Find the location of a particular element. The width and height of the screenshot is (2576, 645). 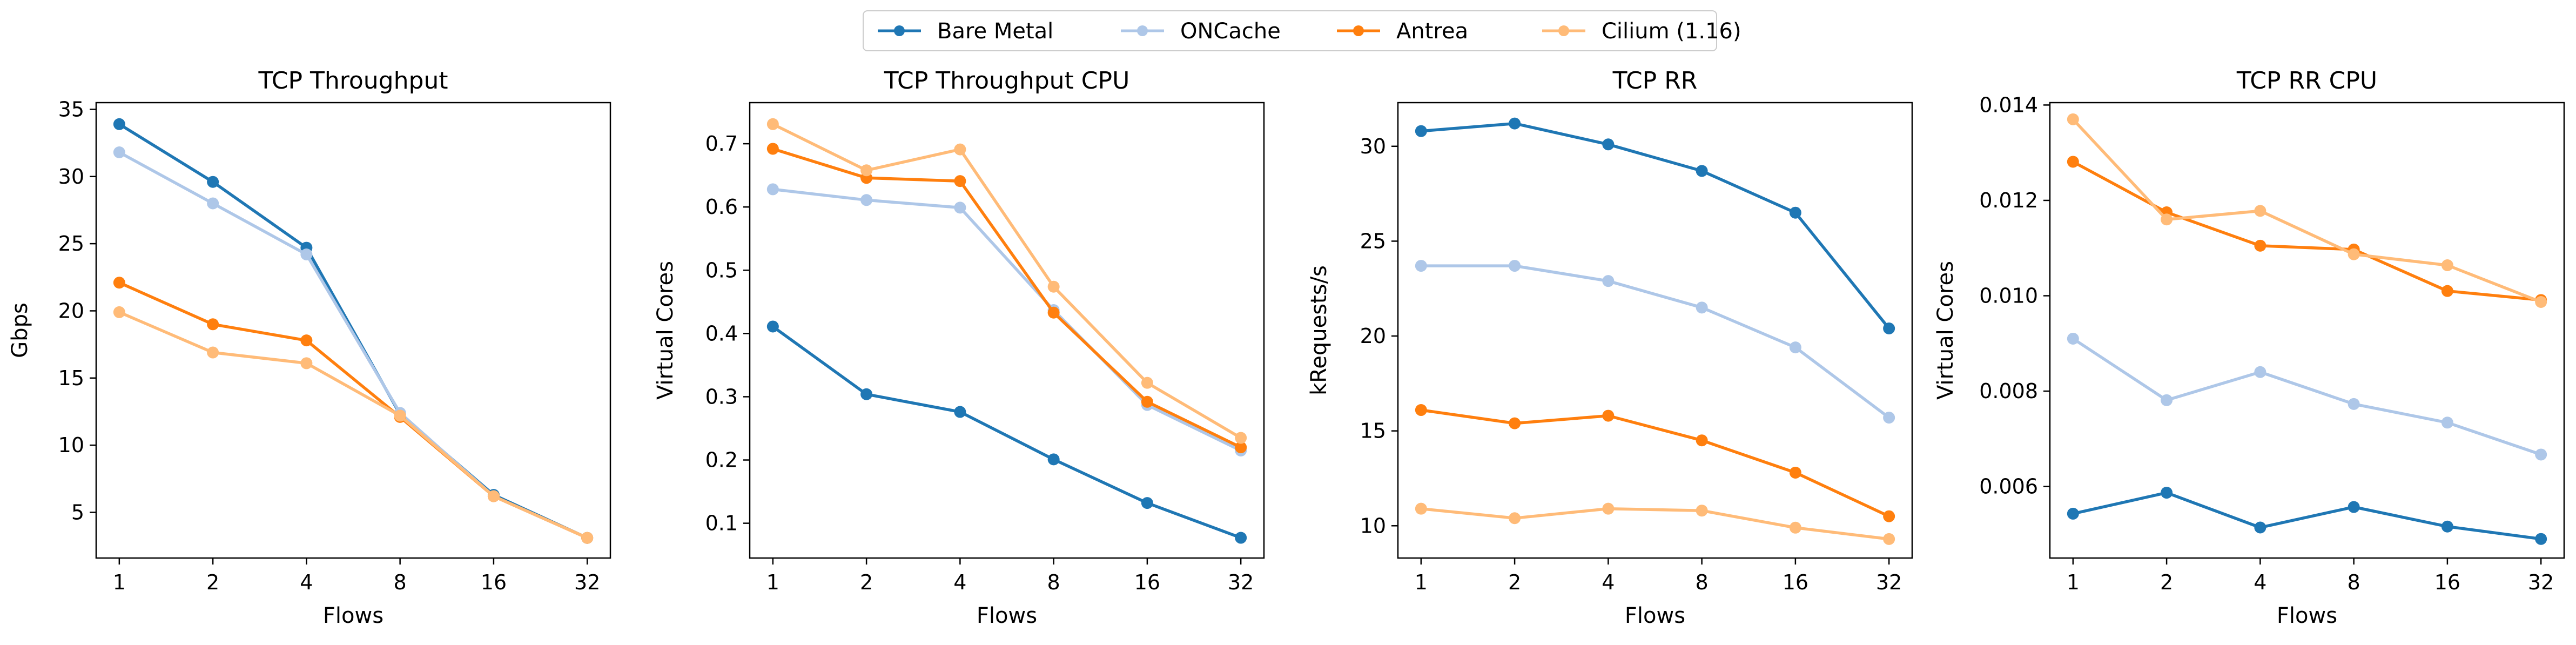

y-tick-label: 0.5 is located at coordinates (722, 270).